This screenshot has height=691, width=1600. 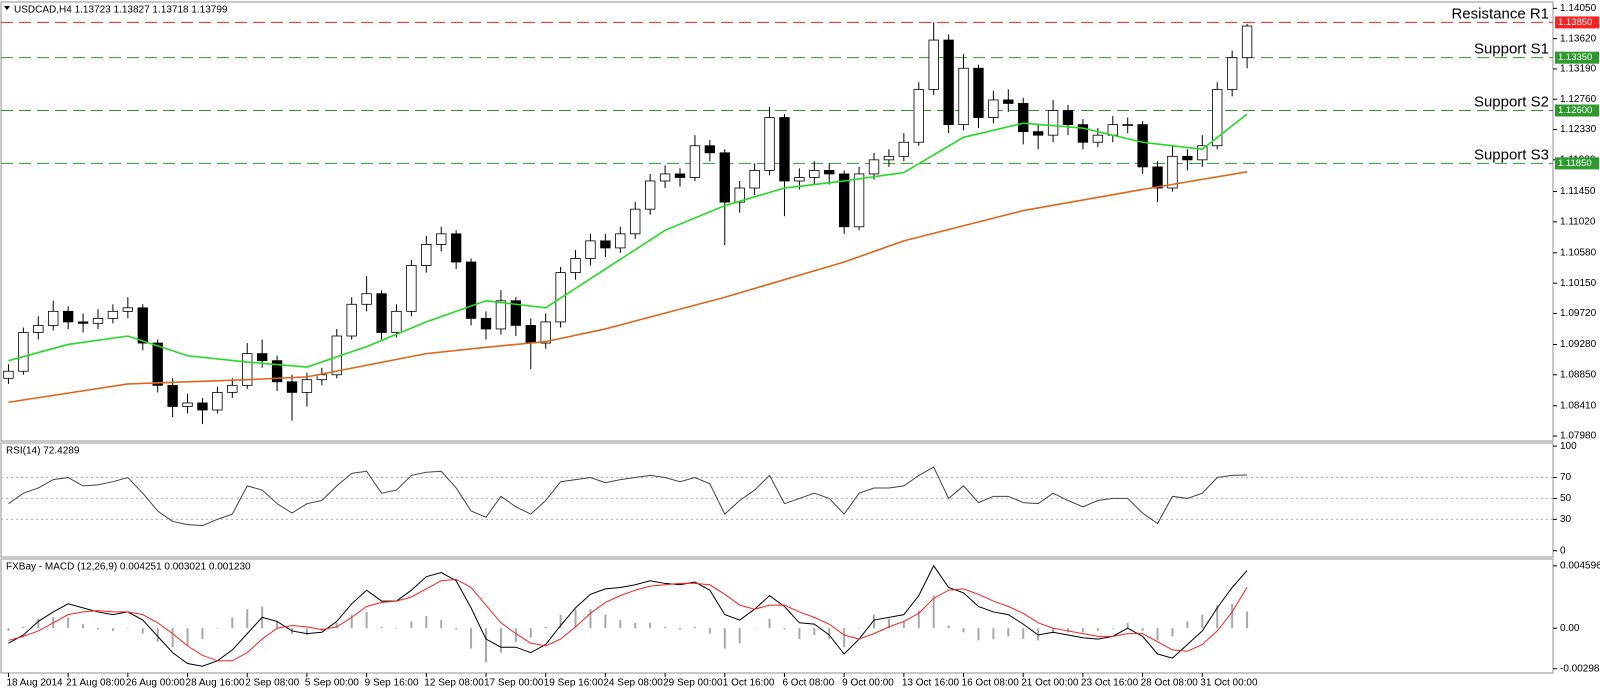 What do you see at coordinates (215, 683) in the screenshot?
I see `x-tick-label: 28 Aug 16:00` at bounding box center [215, 683].